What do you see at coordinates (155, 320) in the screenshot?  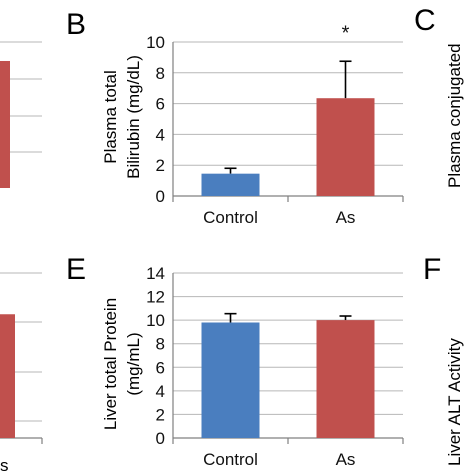 I see `panel-e-ytick-label: 10` at bounding box center [155, 320].